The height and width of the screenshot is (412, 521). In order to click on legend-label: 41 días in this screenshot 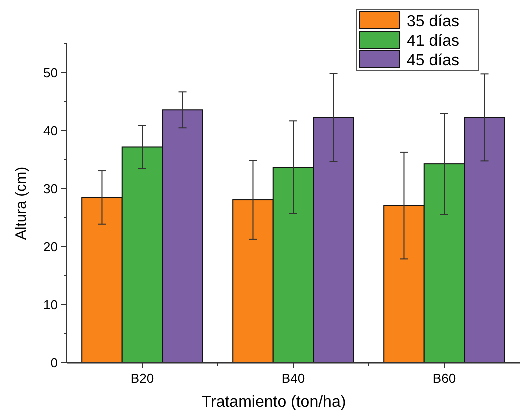, I will do `click(433, 41)`.